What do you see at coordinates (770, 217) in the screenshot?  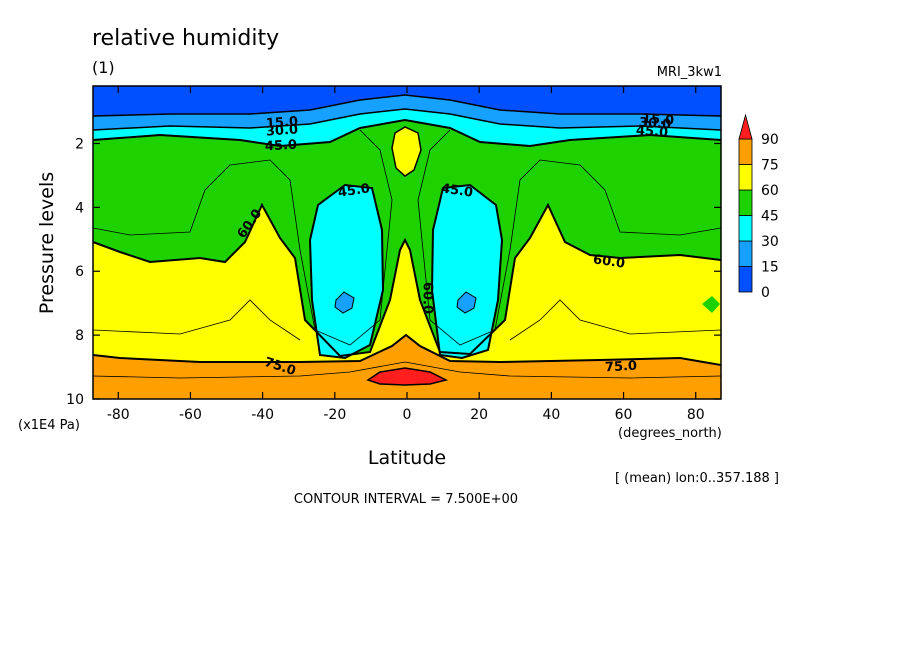 I see `colorbar-tick-label: 45` at bounding box center [770, 217].